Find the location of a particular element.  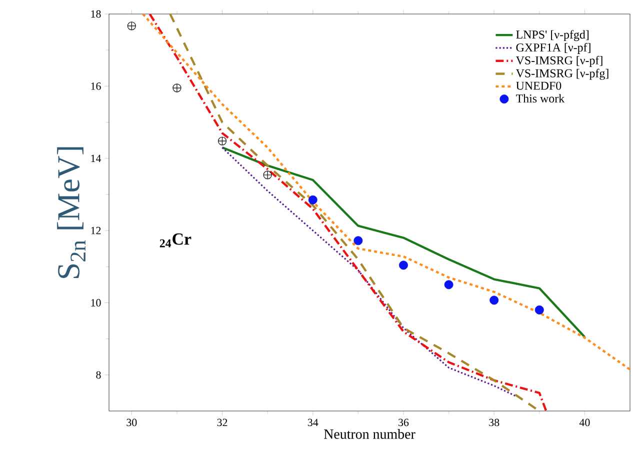

y-tick-label: 12 is located at coordinates (96, 230).